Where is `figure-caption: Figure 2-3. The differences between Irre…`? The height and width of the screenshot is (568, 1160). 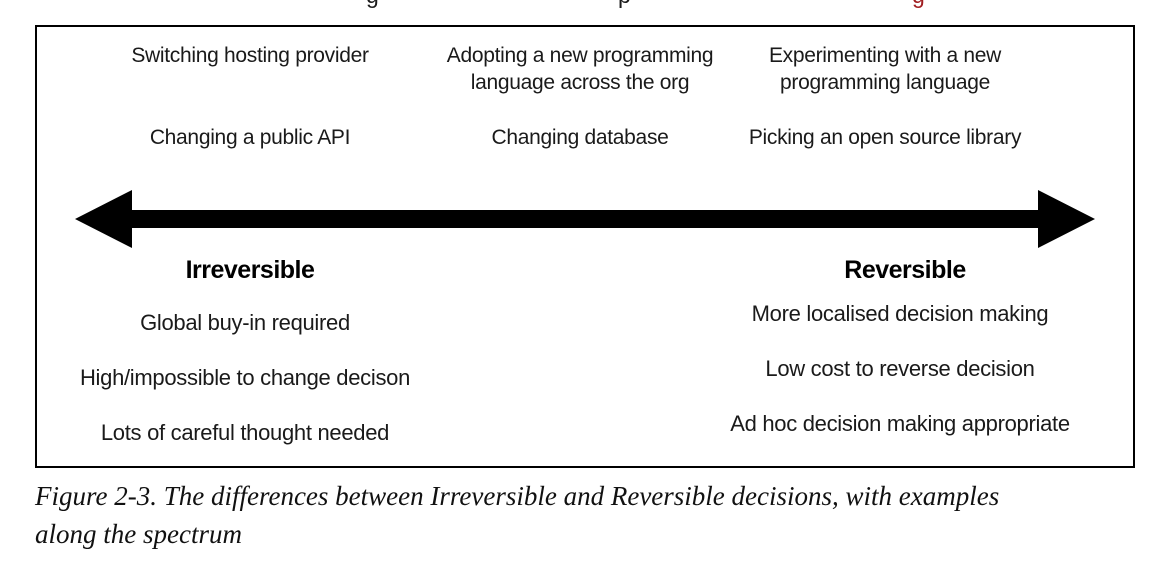
figure-caption: Figure 2-3. The differences between Irre… is located at coordinates (517, 515).